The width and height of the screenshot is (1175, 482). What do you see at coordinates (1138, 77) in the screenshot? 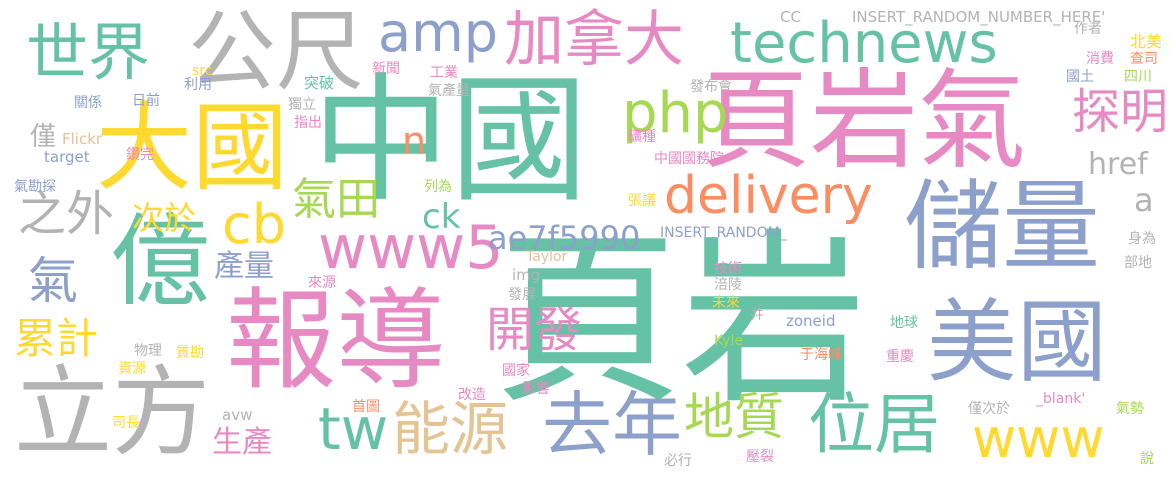
I see `word-sichuan: 四川` at bounding box center [1138, 77].